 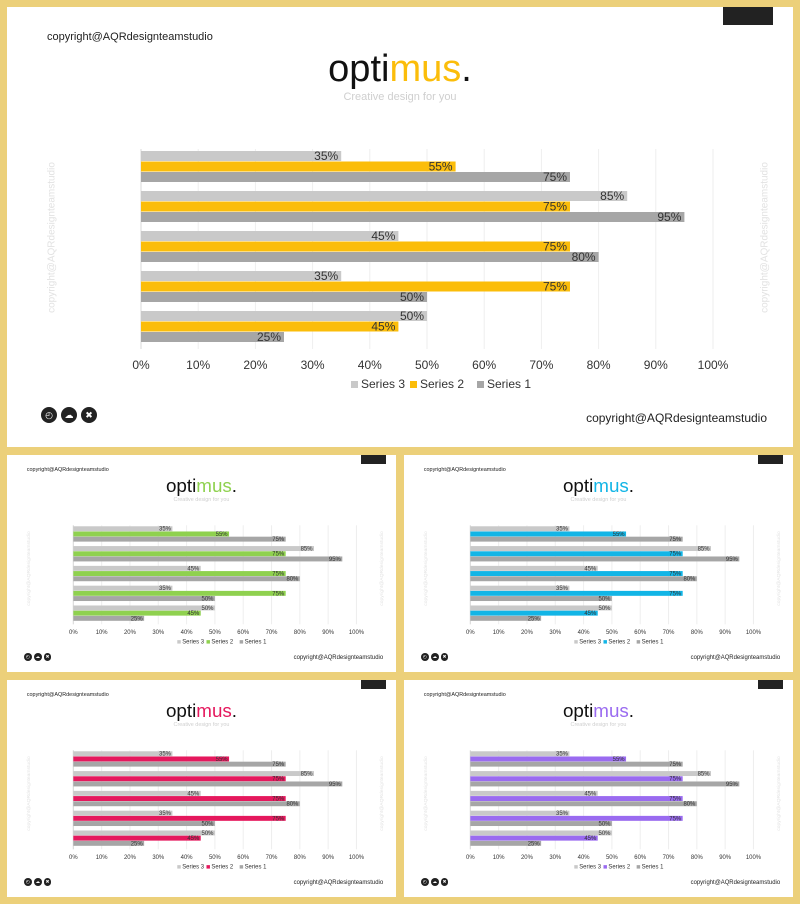 What do you see at coordinates (619, 535) in the screenshot?
I see `data-label: 55%` at bounding box center [619, 535].